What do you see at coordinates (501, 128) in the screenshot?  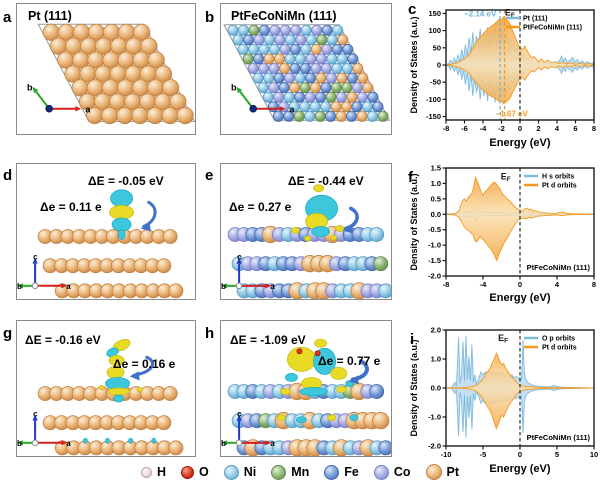 I see `x-tick-label: -2` at bounding box center [501, 128].